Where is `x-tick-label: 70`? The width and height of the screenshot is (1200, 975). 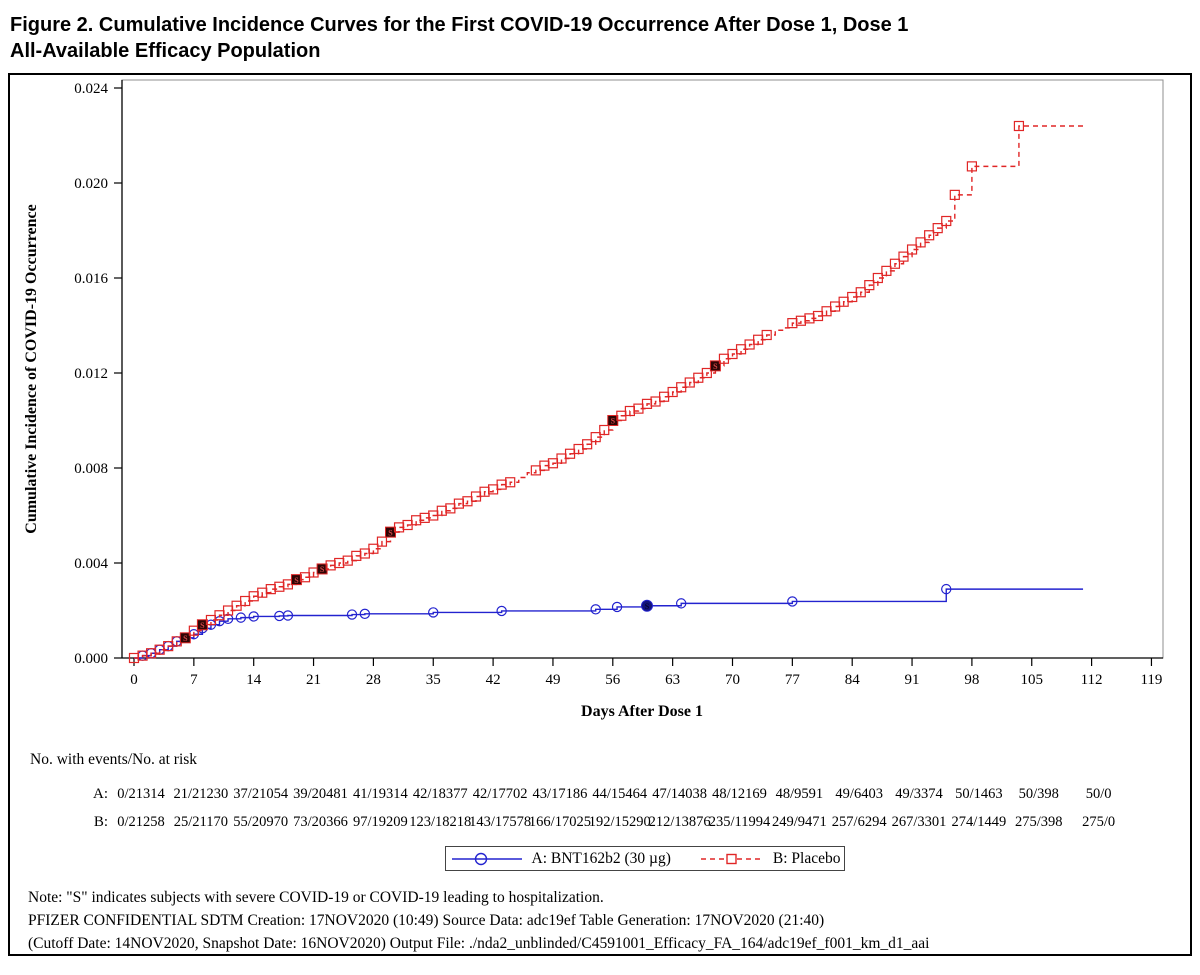
x-tick-label: 70 is located at coordinates (732, 680).